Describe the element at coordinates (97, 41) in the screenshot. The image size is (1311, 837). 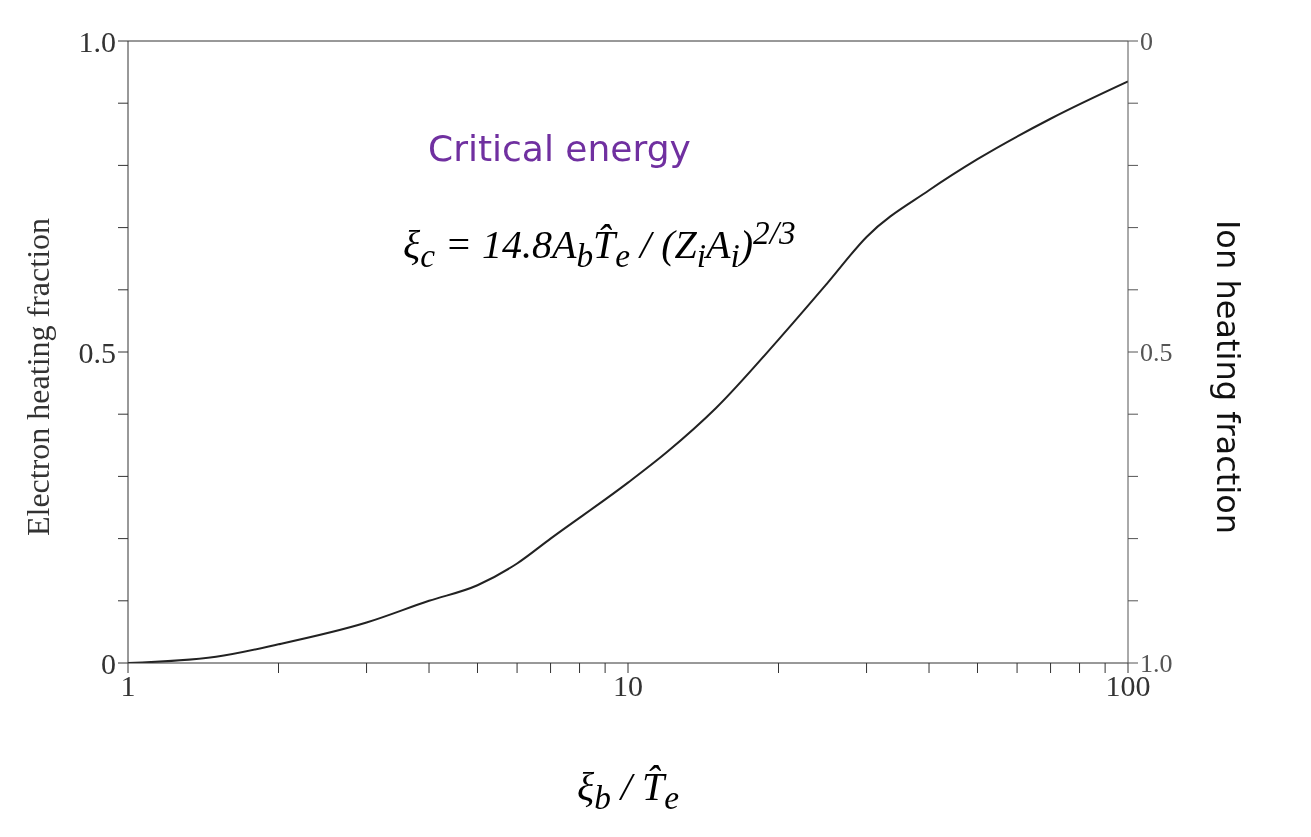
I see `y-tick-label: 1.0` at that location.